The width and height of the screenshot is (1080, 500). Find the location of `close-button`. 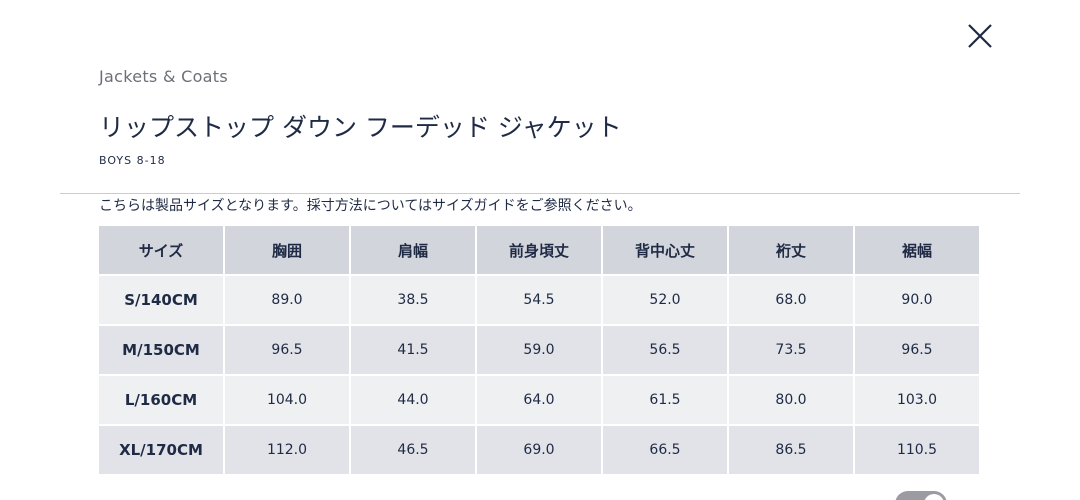

close-button is located at coordinates (980, 36).